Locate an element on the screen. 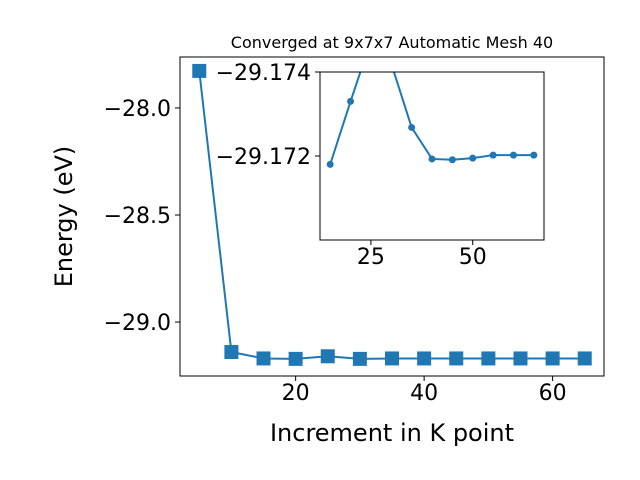 The image size is (640, 480). x-tick-label: 40 is located at coordinates (424, 393).